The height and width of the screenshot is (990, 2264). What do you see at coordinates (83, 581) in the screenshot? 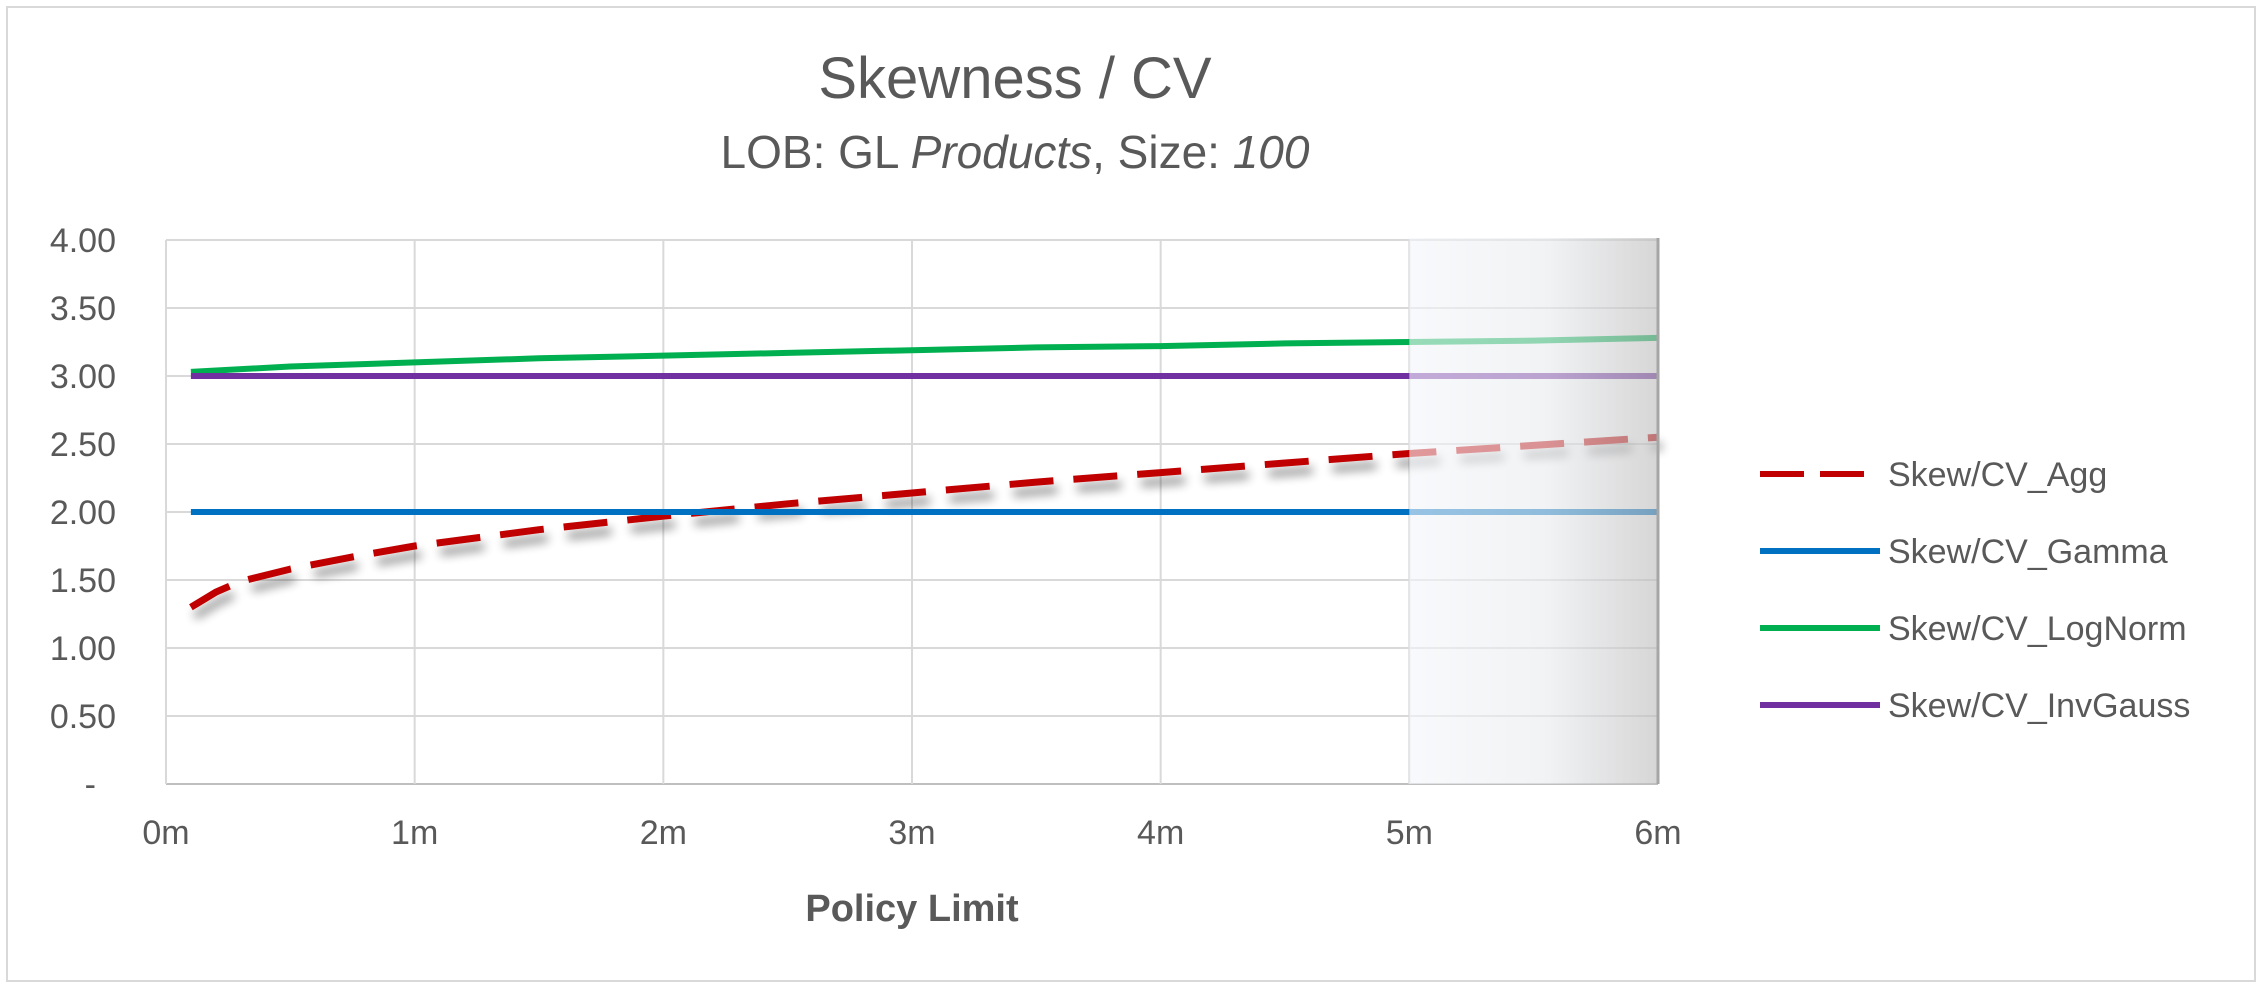
I see `y-tick-label: 1.50` at bounding box center [83, 581].